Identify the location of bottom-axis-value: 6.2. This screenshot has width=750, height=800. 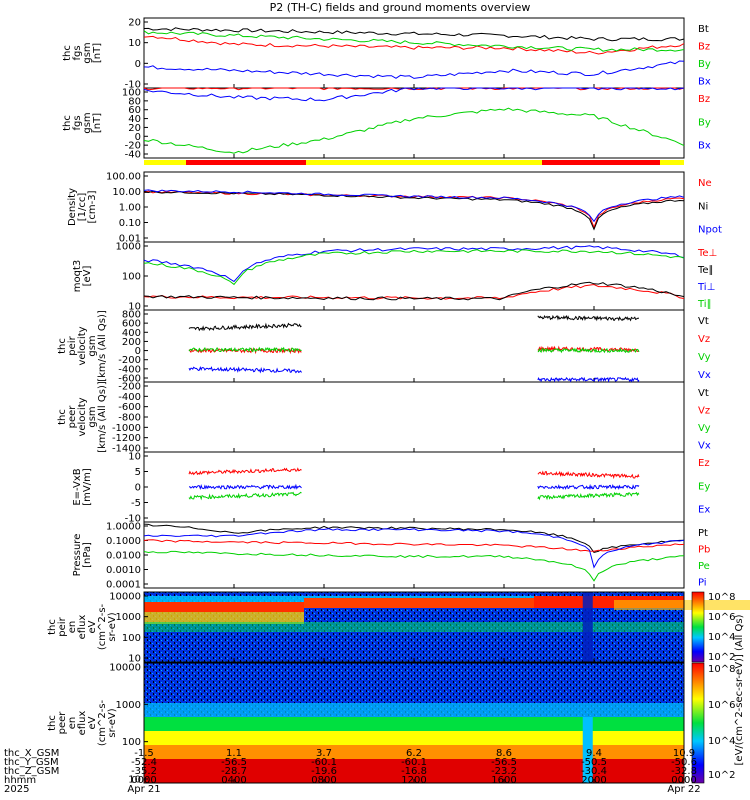
(414, 753).